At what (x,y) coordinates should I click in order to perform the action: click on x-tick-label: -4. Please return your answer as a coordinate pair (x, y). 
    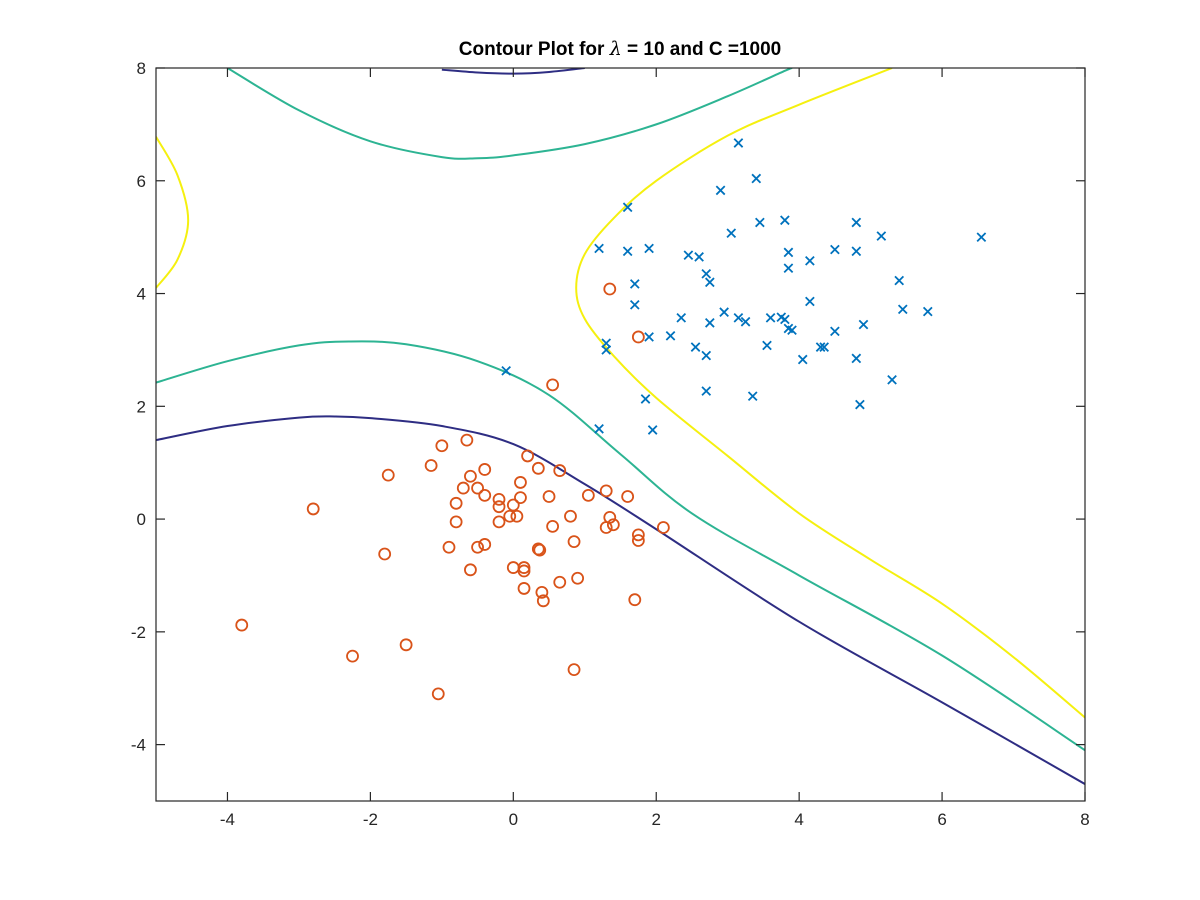
    Looking at the image, I should click on (227, 819).